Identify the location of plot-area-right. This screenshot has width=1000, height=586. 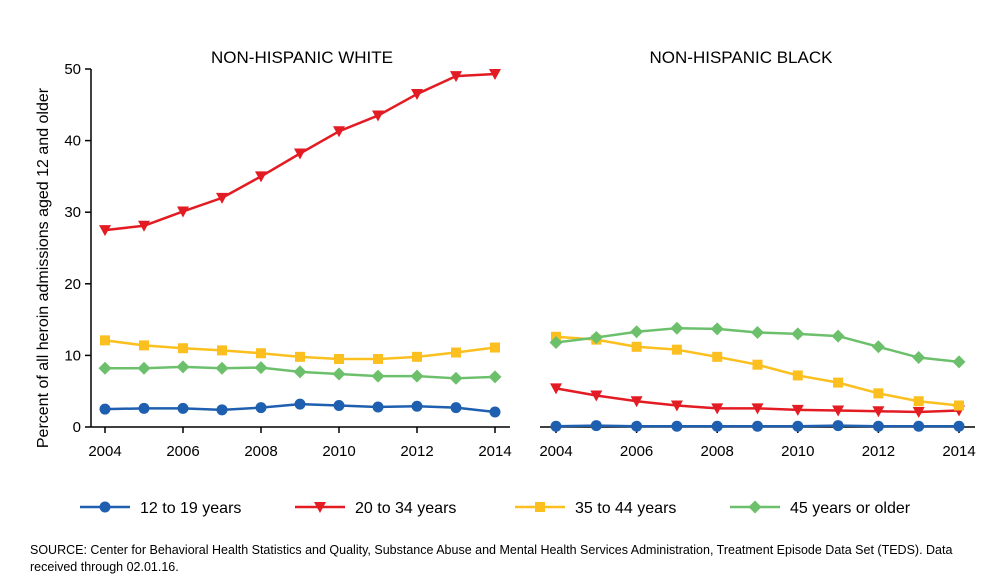
(757, 376).